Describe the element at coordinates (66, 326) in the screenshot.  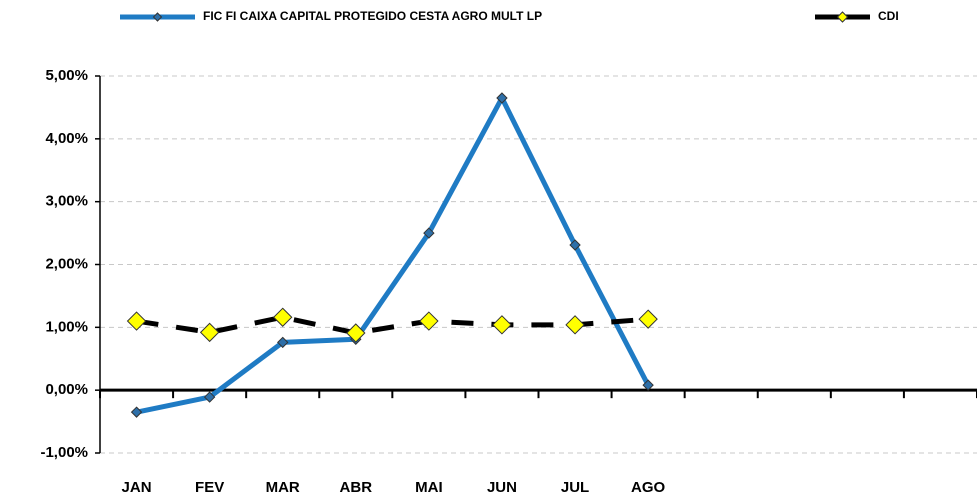
I see `y-tick-label: 1,00%` at that location.